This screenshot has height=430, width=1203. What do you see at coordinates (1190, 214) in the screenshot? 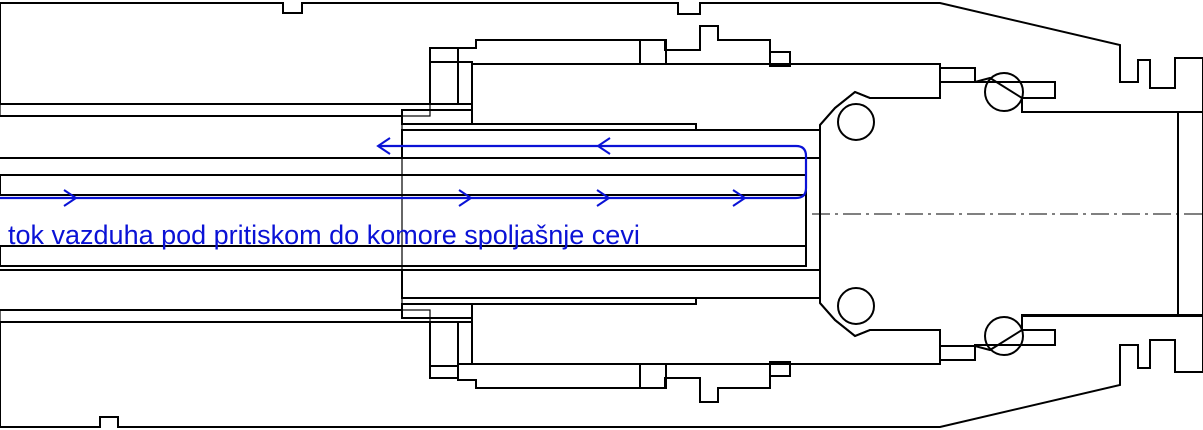
I see `plug-nose` at bounding box center [1190, 214].